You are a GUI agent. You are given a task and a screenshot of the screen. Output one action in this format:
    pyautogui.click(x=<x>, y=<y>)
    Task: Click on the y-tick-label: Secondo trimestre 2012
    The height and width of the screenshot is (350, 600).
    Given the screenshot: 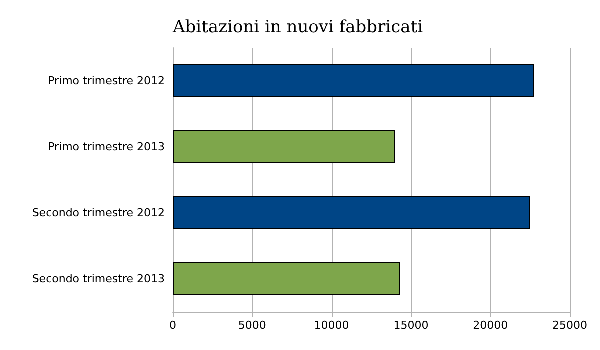 What is the action you would take?
    pyautogui.click(x=98, y=213)
    